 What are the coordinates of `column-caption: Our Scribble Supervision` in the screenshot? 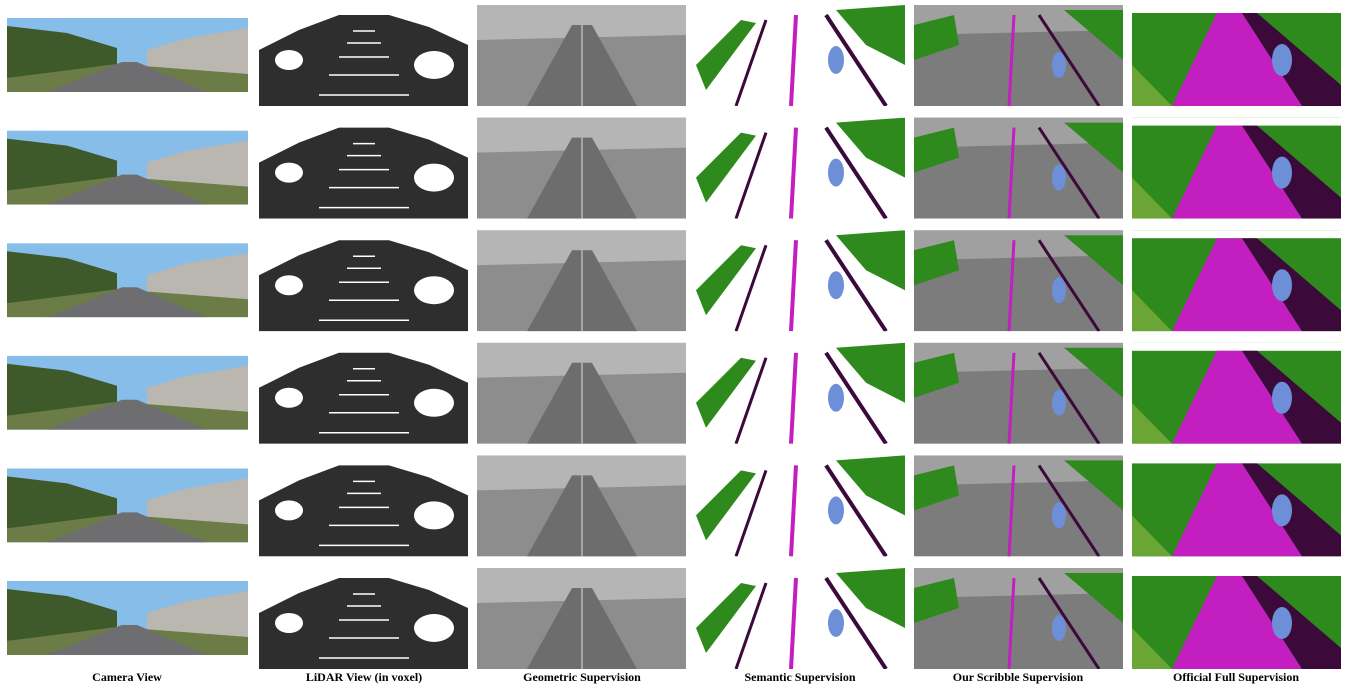 It's located at (1018, 677).